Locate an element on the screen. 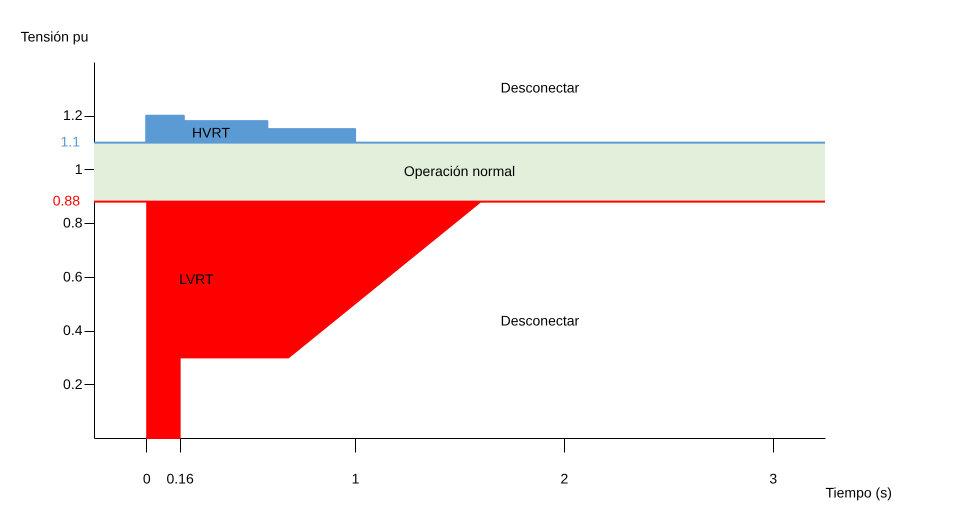 The height and width of the screenshot is (508, 972). y-tick-label: 1.2 is located at coordinates (73, 115).